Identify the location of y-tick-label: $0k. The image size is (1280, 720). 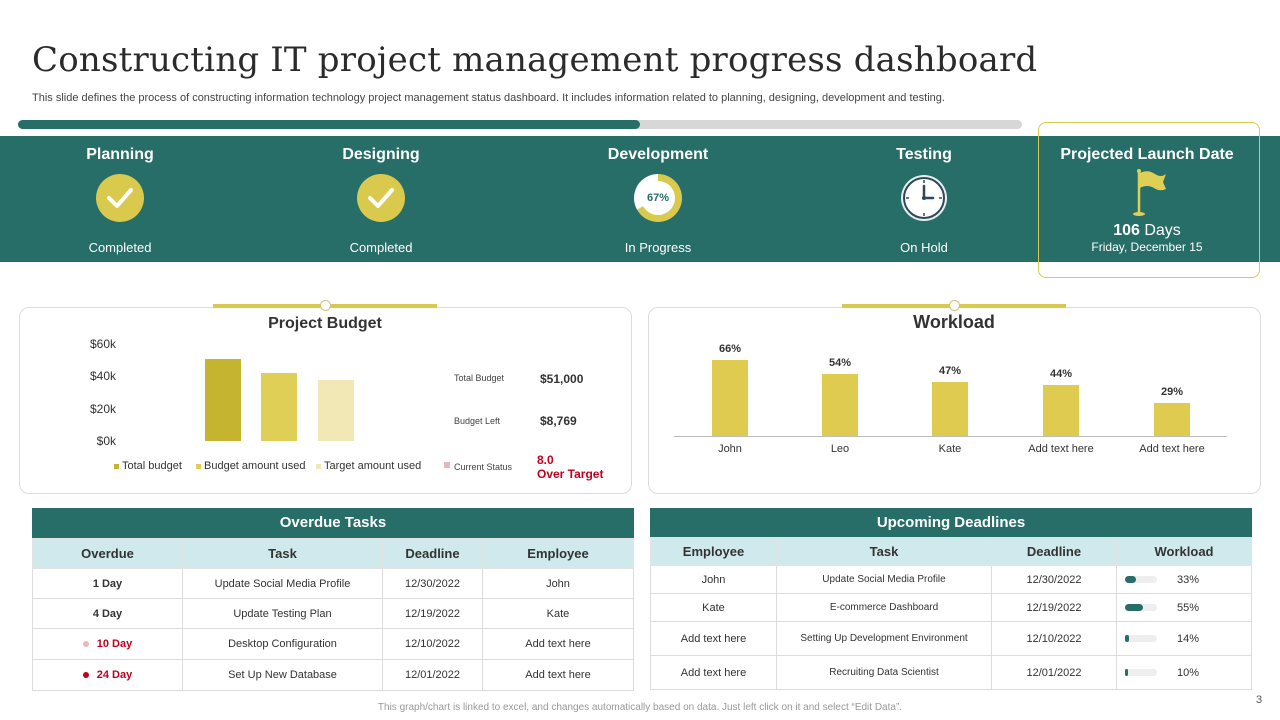
(106, 441).